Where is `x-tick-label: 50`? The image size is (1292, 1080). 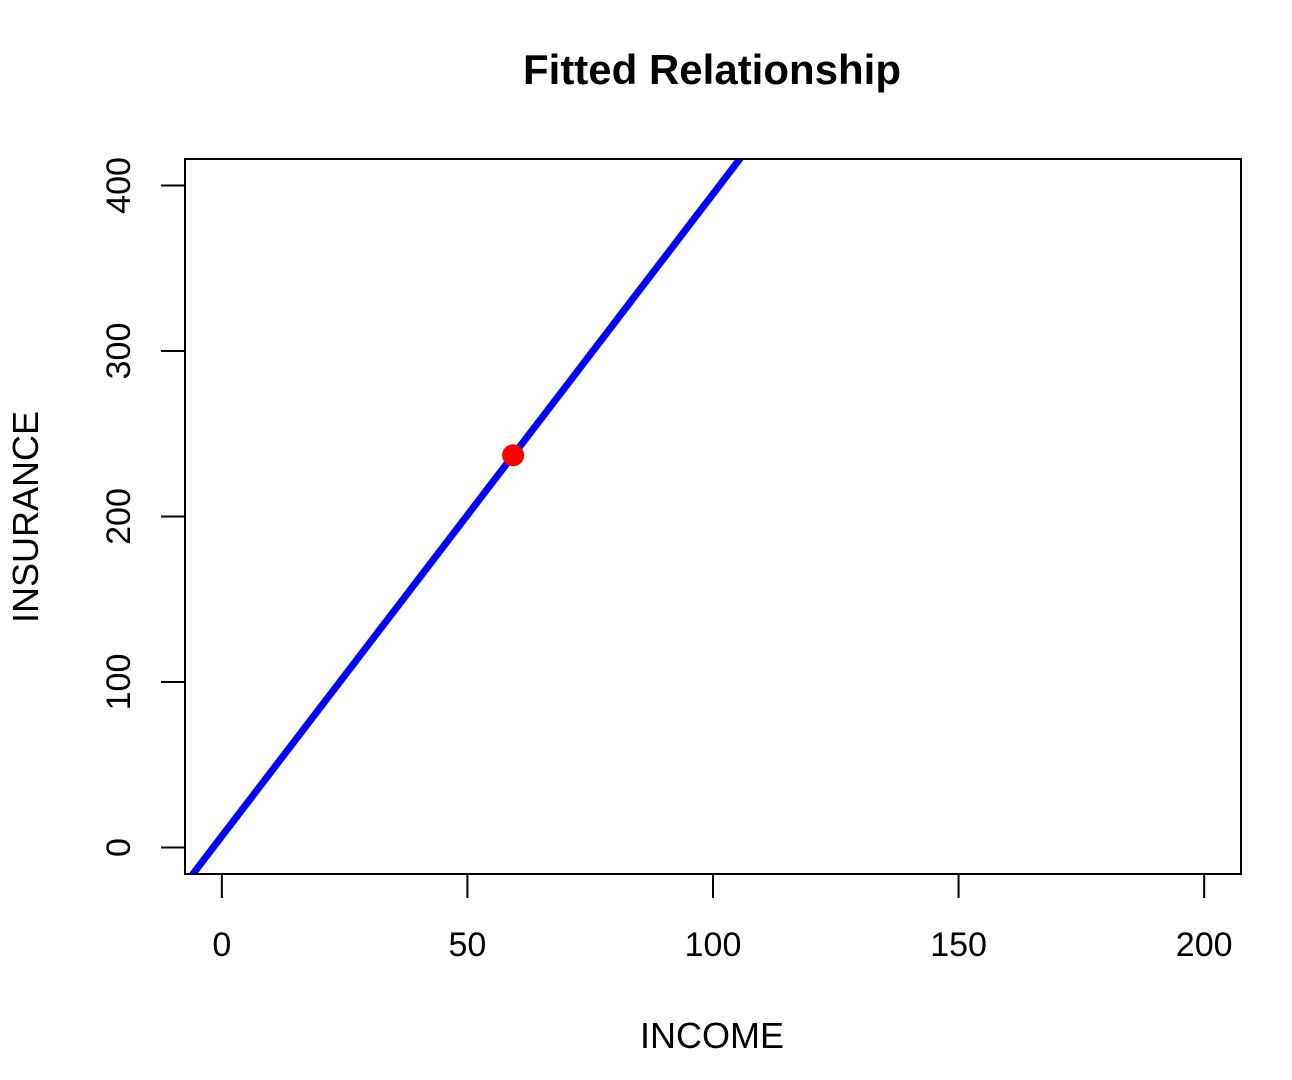
x-tick-label: 50 is located at coordinates (468, 945).